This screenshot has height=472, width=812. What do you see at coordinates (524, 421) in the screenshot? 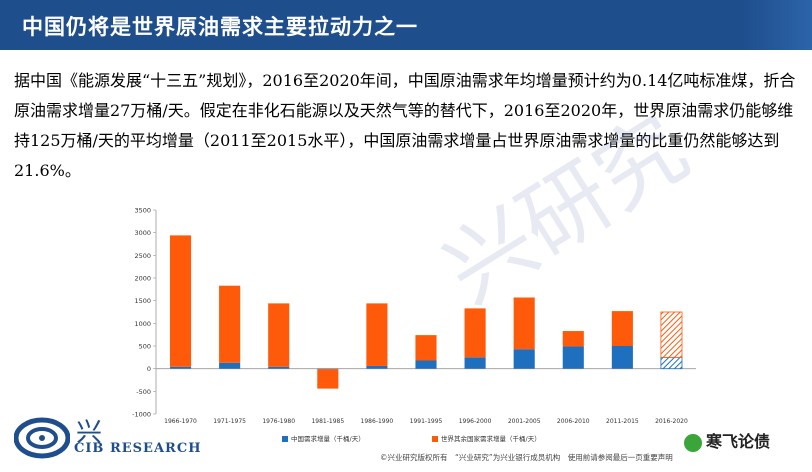
I see `x-tick-label: 2001-2005` at bounding box center [524, 421].